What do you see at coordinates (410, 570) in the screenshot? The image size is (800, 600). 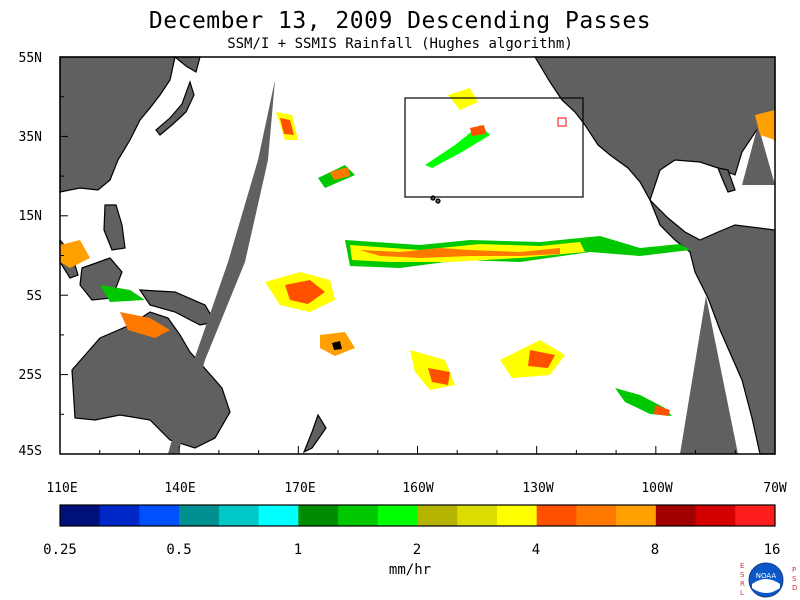 I see `colorbar-unit: mm/hr` at bounding box center [410, 570].